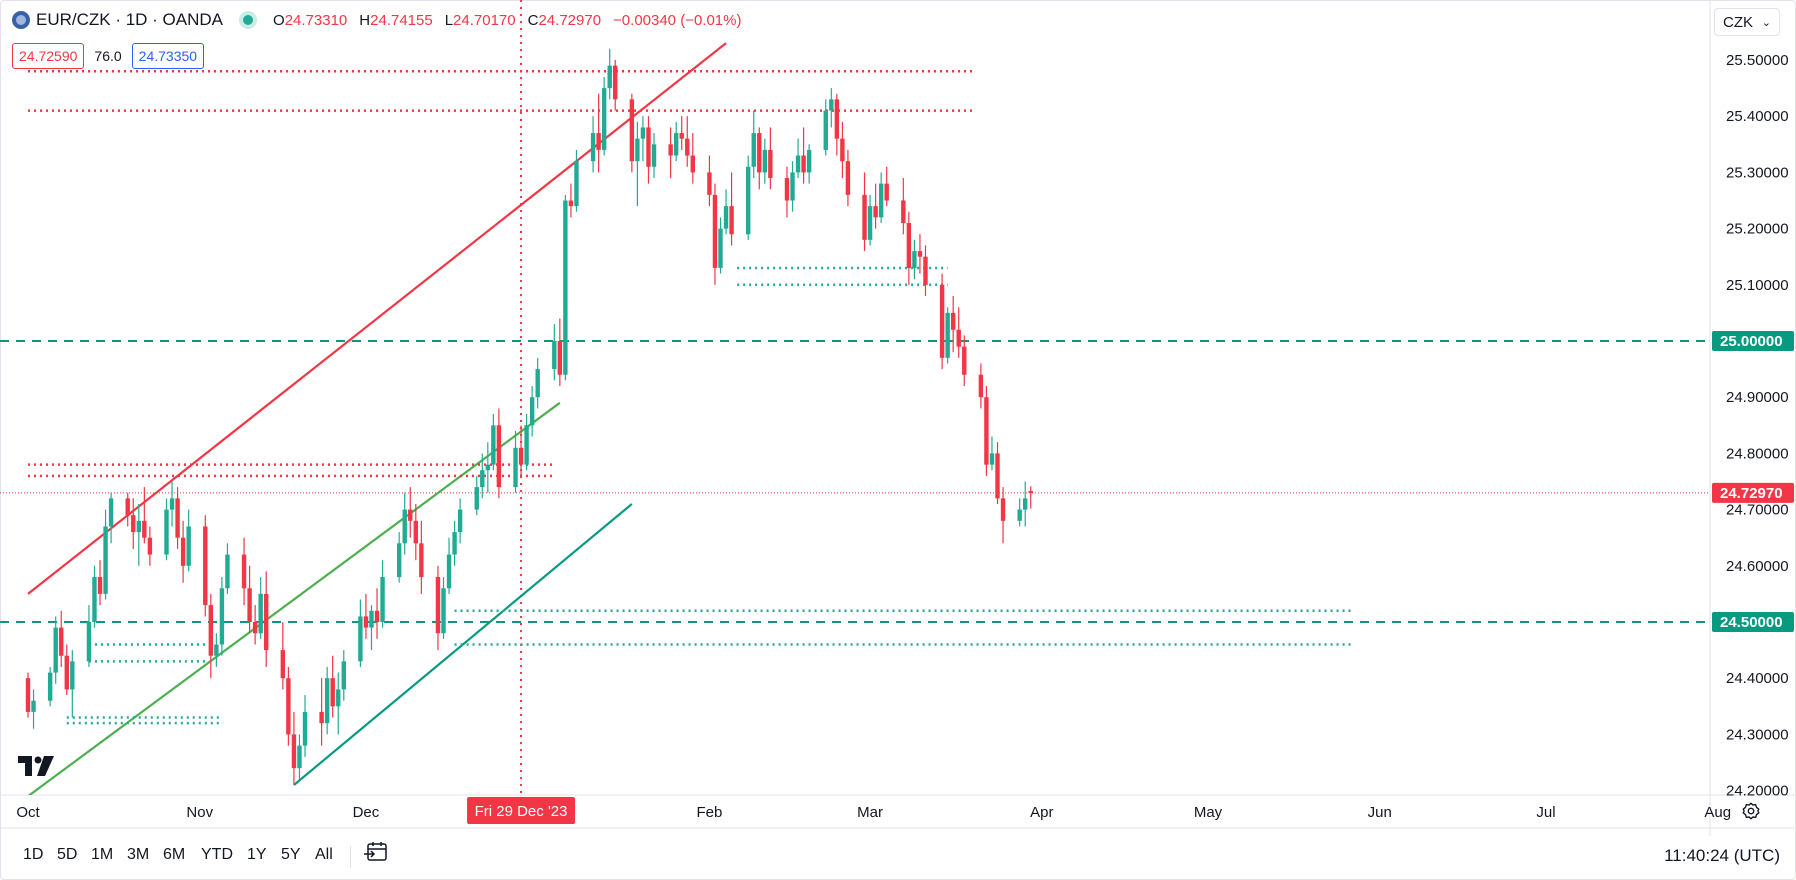  I want to click on price-tick-label: 25.20000, so click(1757, 229).